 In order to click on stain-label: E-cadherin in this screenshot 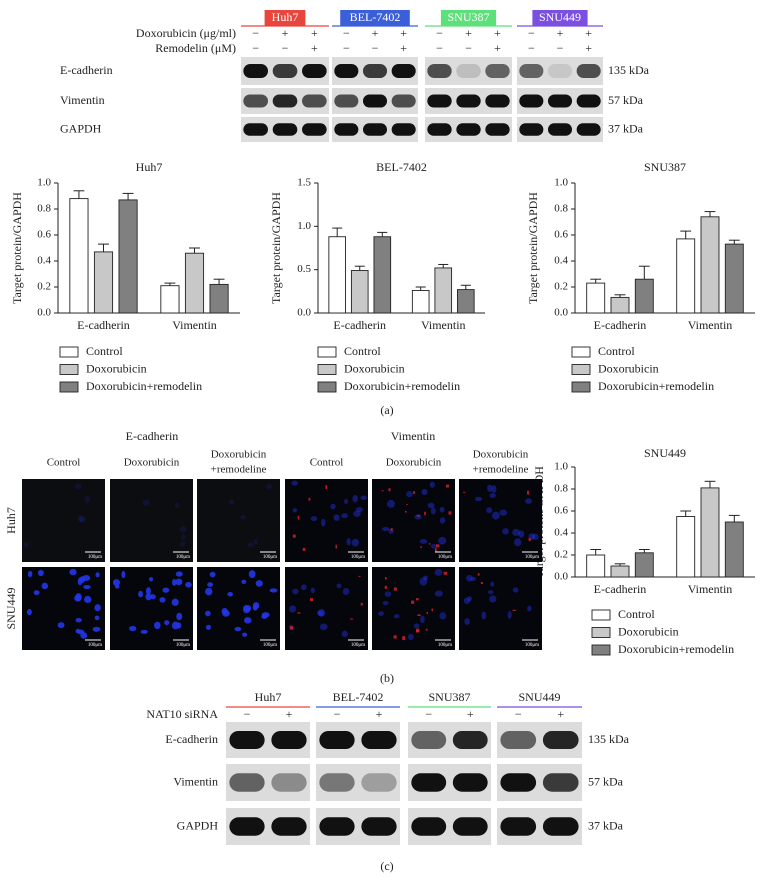, I will do `click(152, 436)`.